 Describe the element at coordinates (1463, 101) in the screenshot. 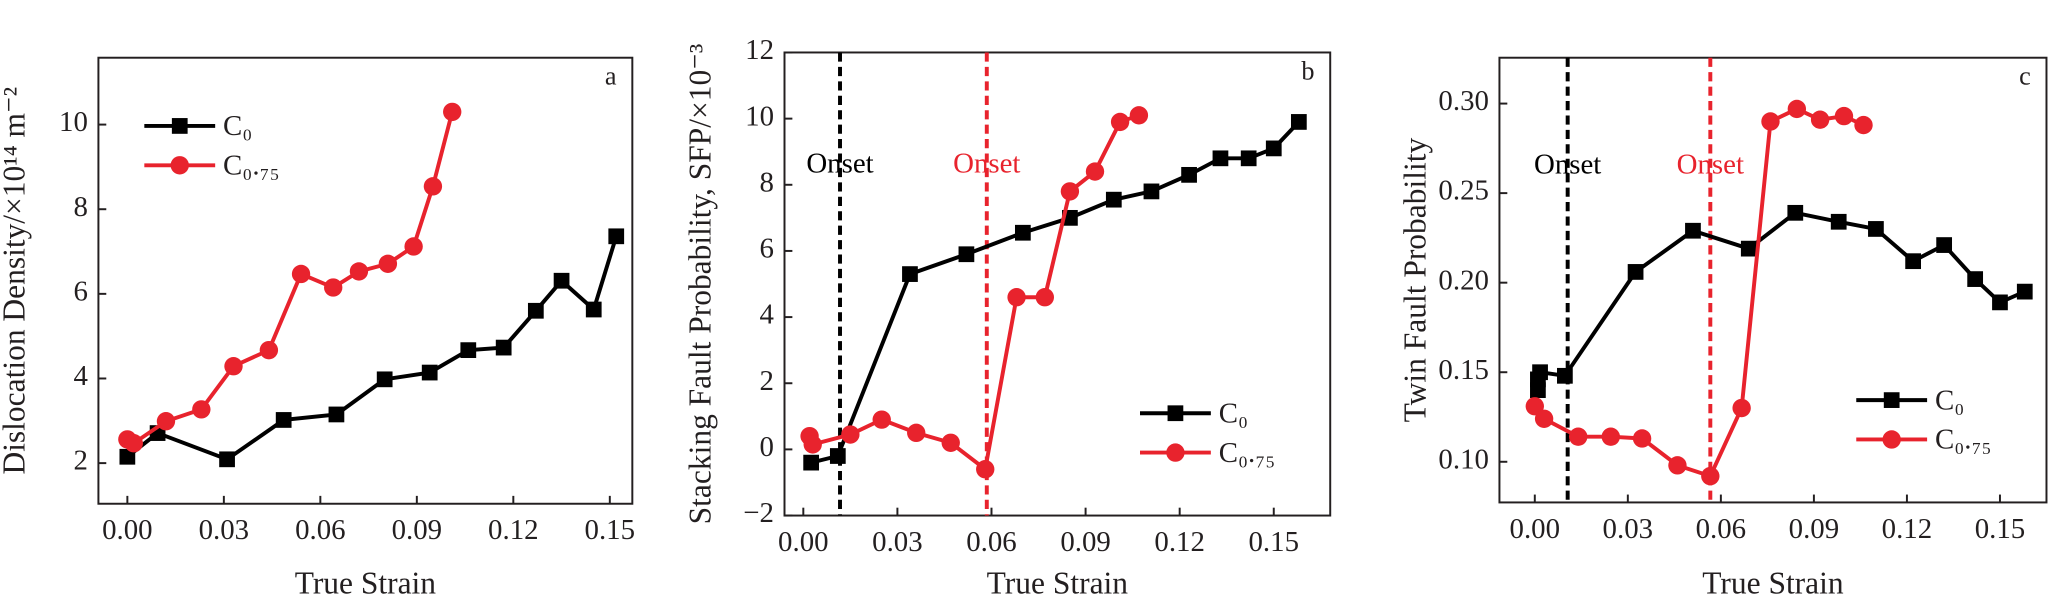

I see `y-tick-label: 0.30` at that location.